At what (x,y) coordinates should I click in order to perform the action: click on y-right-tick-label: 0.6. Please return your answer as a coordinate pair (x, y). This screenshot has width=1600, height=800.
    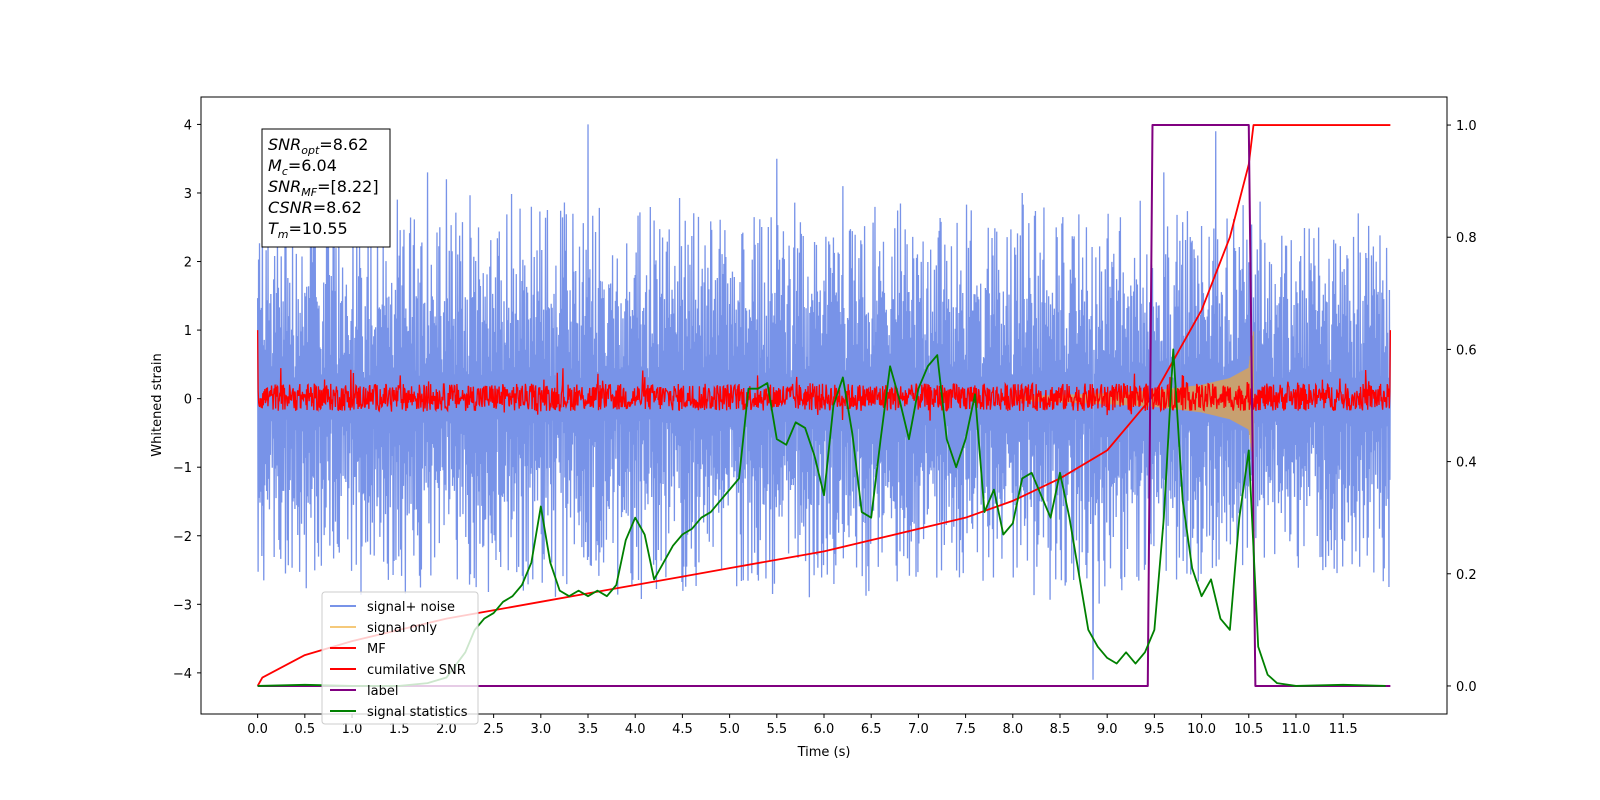
    Looking at the image, I should click on (1466, 350).